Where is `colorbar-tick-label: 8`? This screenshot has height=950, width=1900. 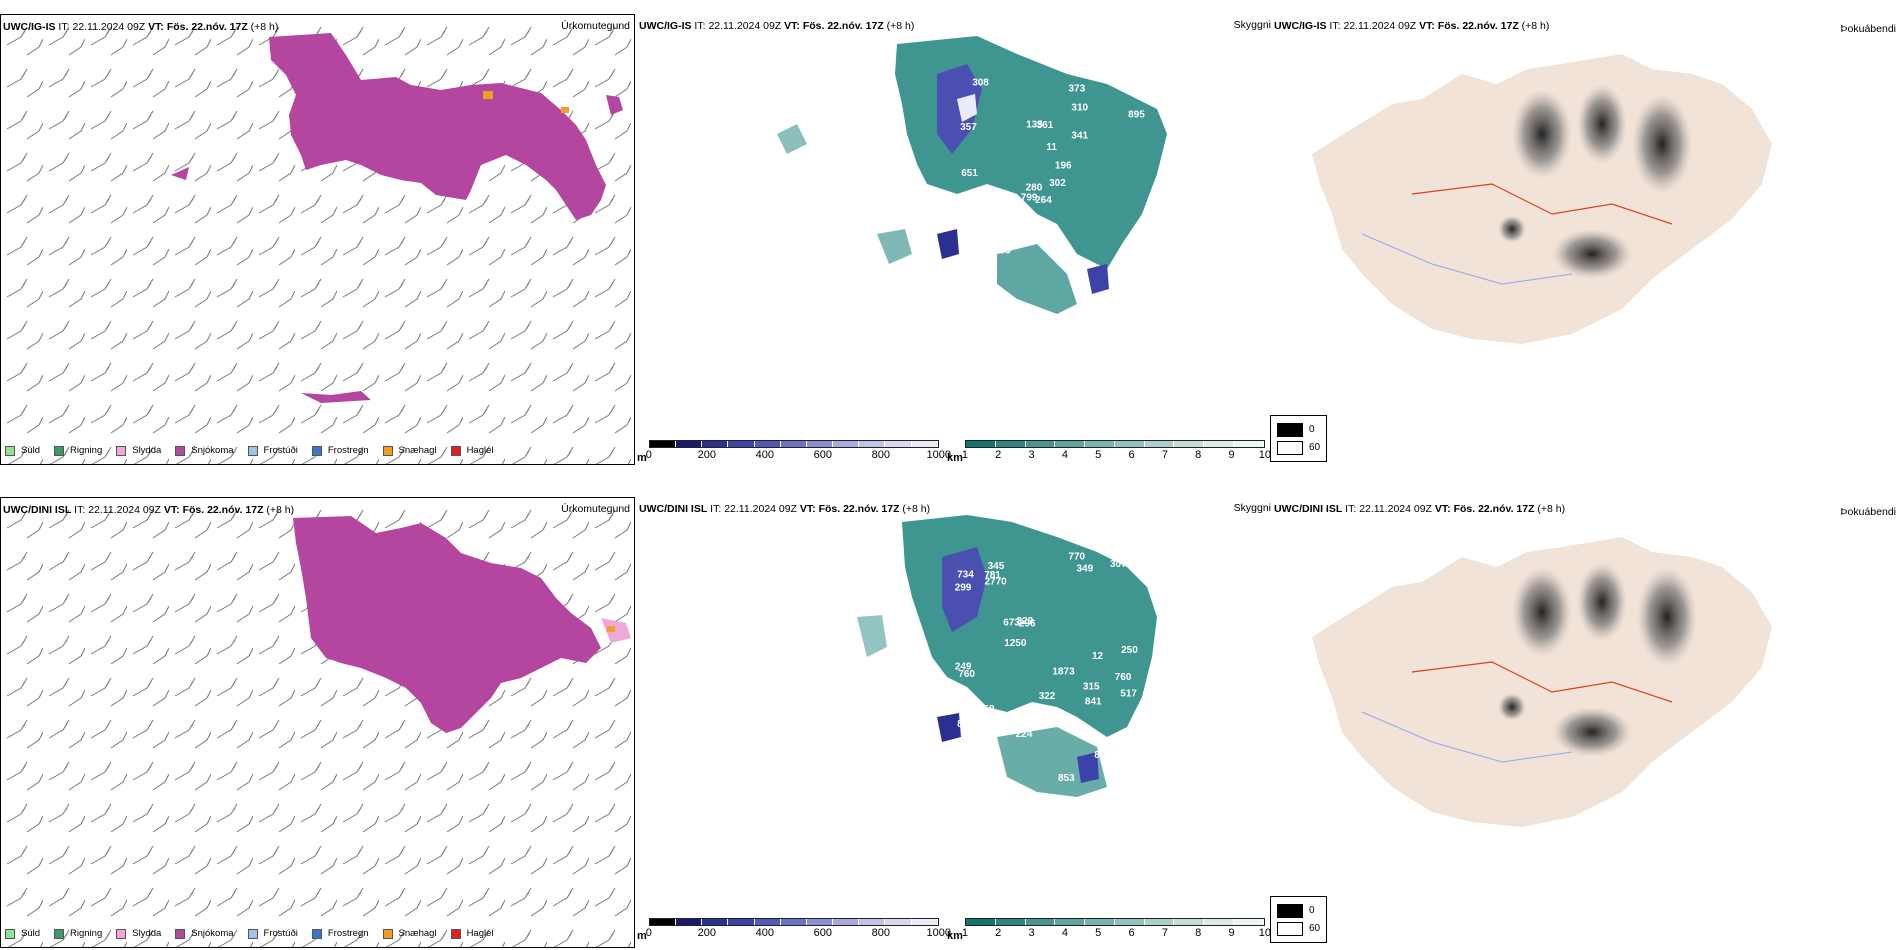 colorbar-tick-label: 8 is located at coordinates (1198, 933).